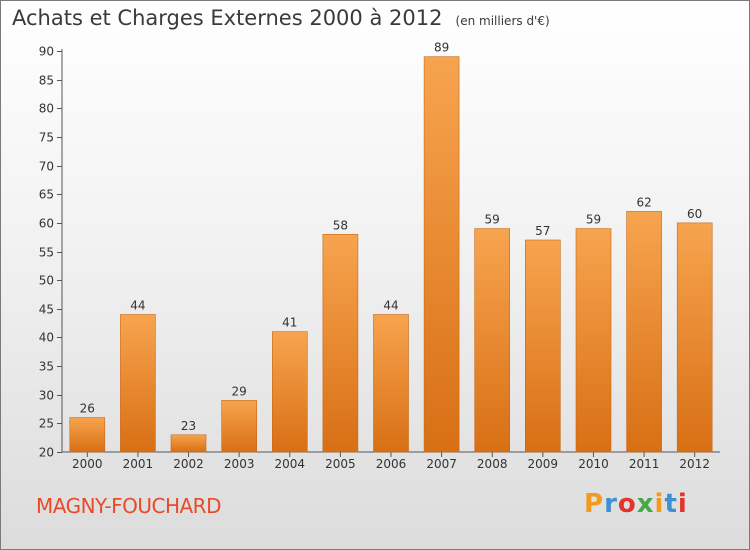 The height and width of the screenshot is (550, 750). I want to click on y-tick-label: 90, so click(46, 52).